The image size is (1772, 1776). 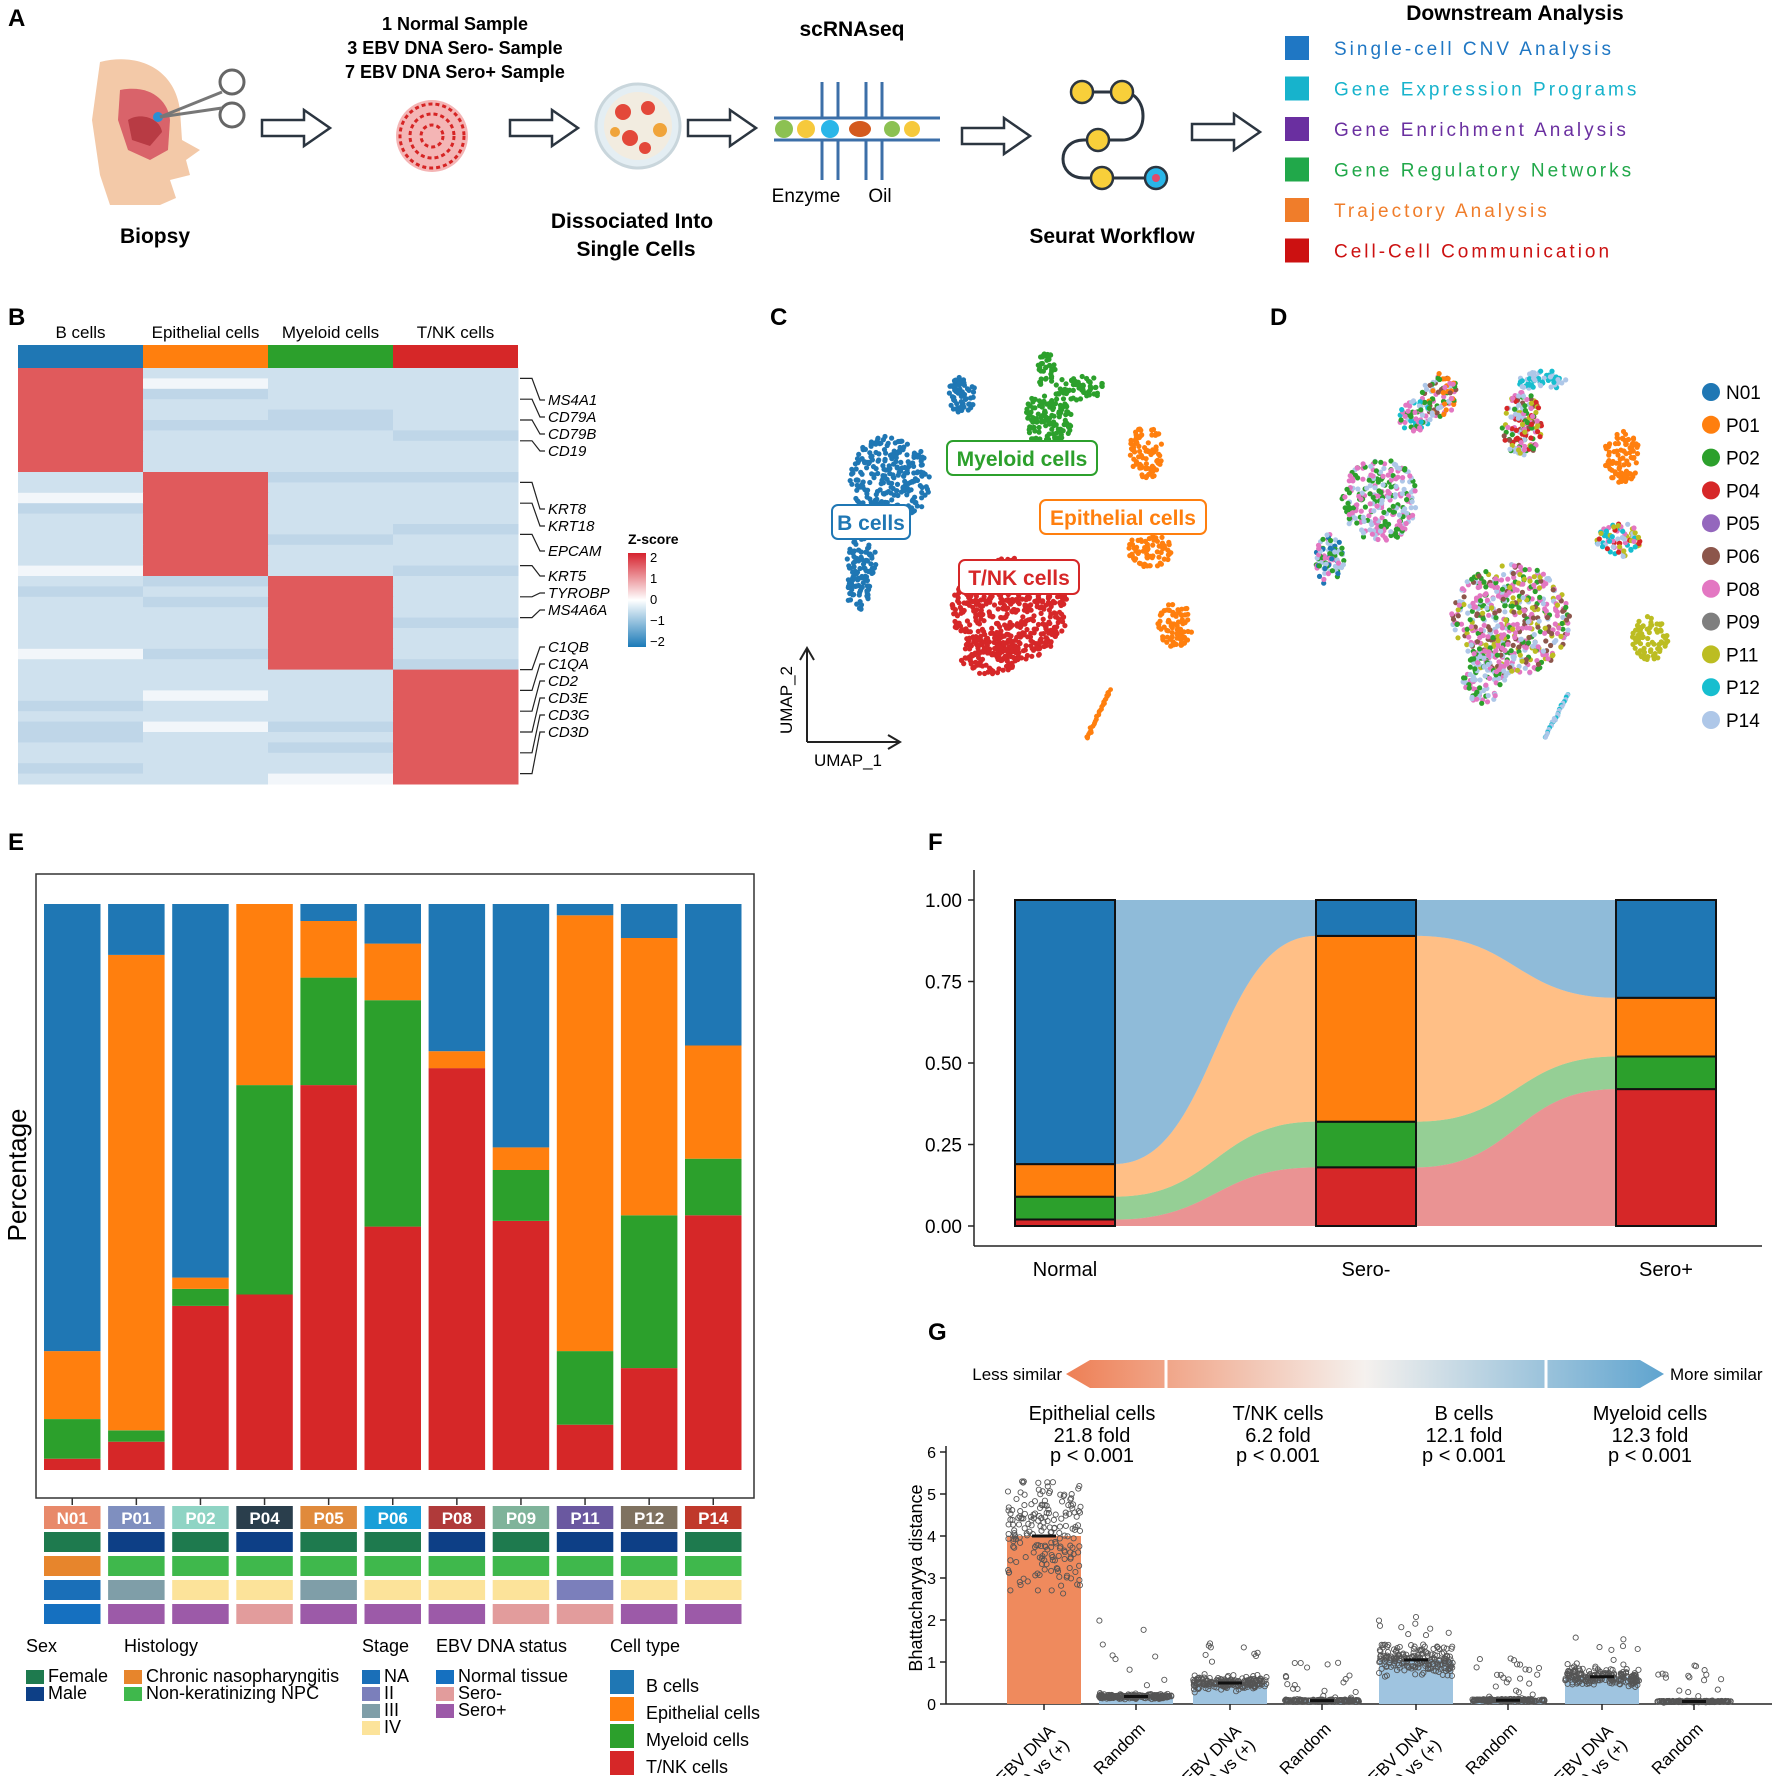 I want to click on alluvial-bar-segment, so click(x=1666, y=1157).